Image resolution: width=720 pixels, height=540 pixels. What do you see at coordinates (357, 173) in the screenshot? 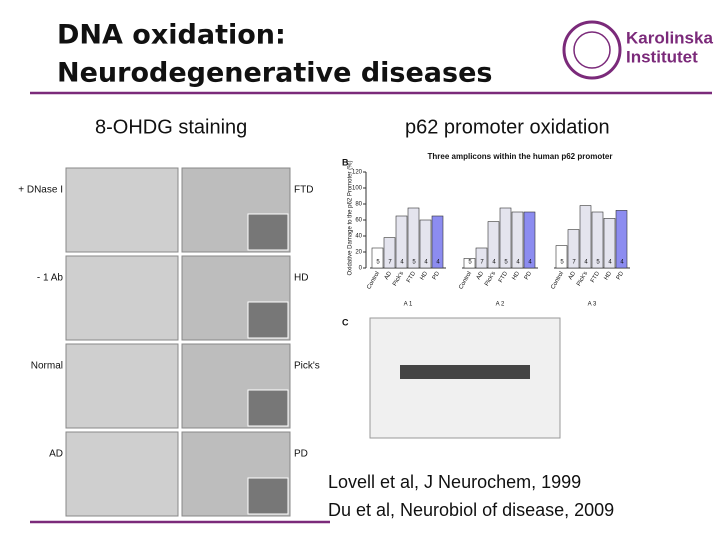
I see `y-tick-label: 120` at bounding box center [357, 173].